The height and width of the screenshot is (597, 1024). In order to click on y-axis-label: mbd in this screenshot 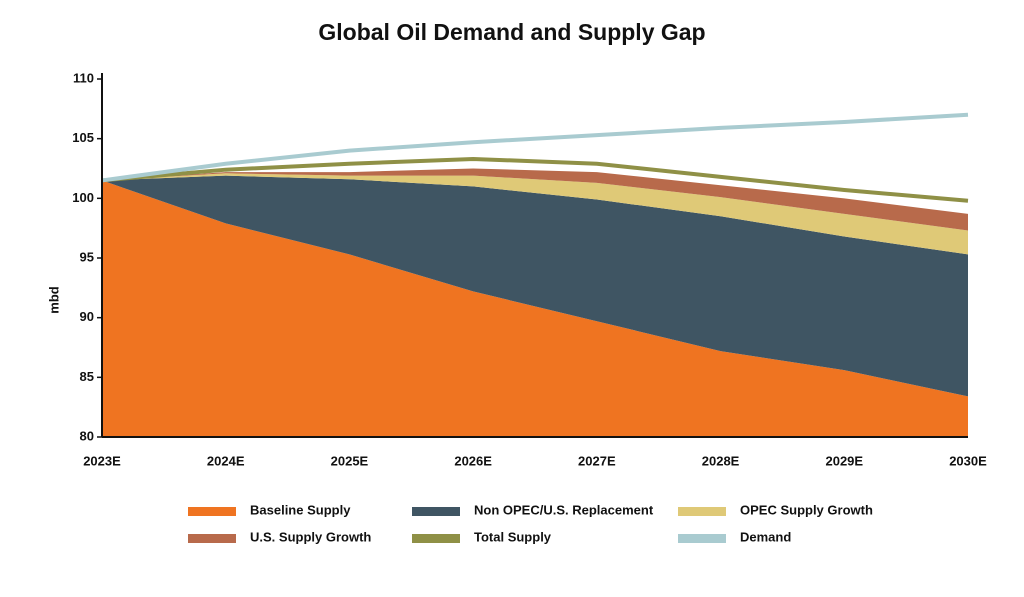, I will do `click(53, 300)`.